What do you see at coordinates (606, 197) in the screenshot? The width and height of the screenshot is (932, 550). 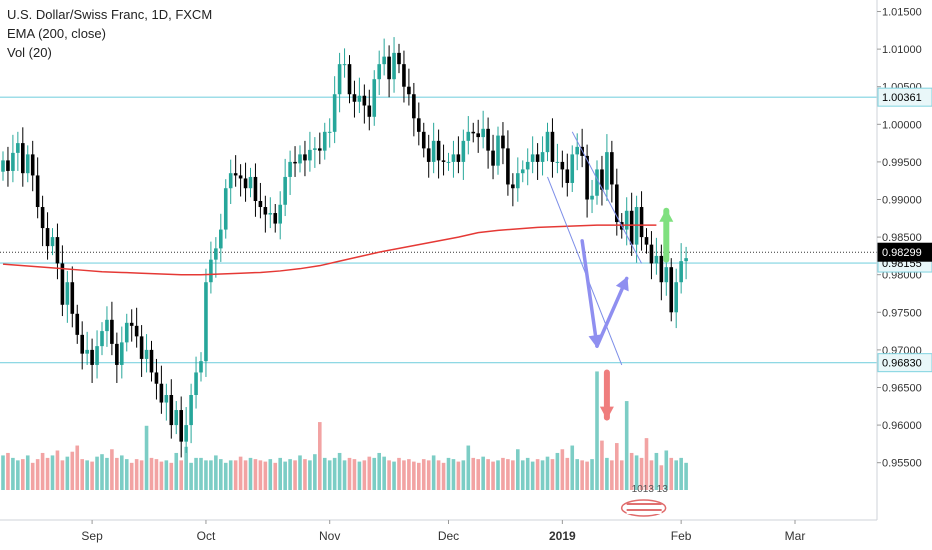 I see `channel-upper-line` at bounding box center [606, 197].